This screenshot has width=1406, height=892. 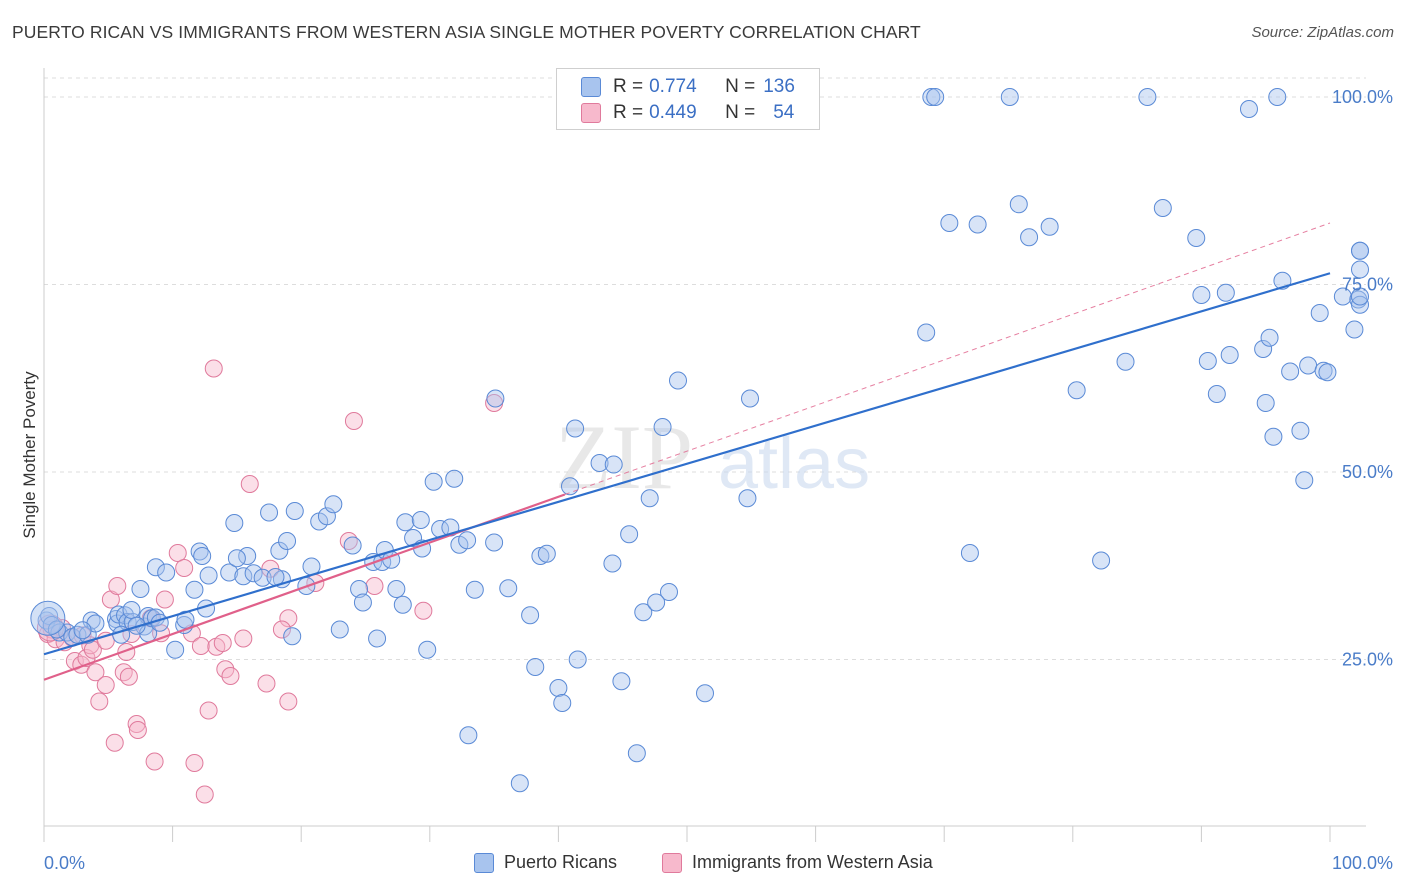 What do you see at coordinates (1367, 285) in the screenshot?
I see `y-tick-label-75: 75.0%` at bounding box center [1367, 285].